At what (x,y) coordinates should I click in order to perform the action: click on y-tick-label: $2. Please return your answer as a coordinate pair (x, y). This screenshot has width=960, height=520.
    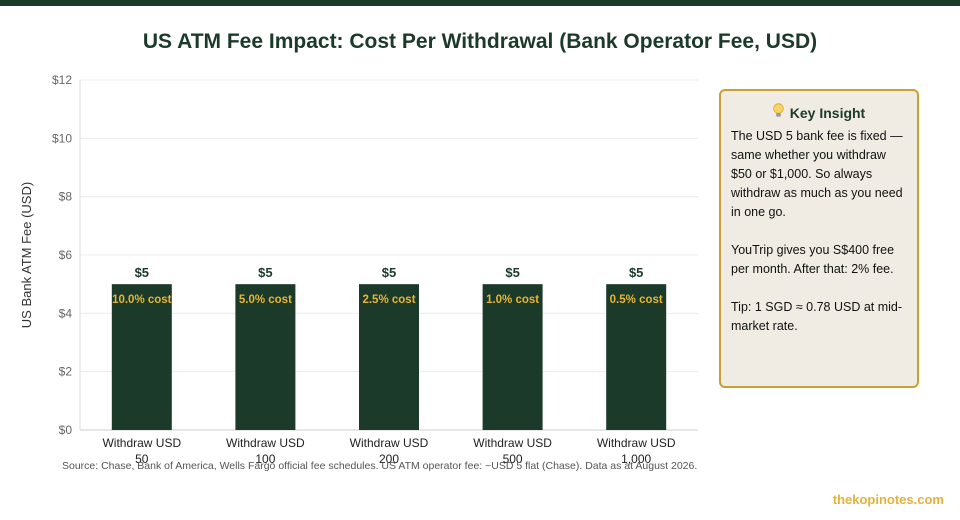
    Looking at the image, I should click on (66, 372).